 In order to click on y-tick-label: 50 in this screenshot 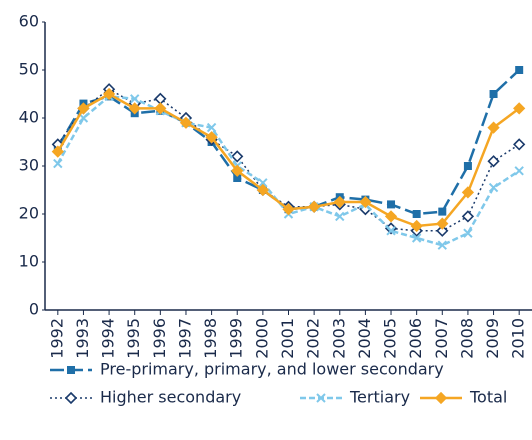, I will do `click(29, 69)`.